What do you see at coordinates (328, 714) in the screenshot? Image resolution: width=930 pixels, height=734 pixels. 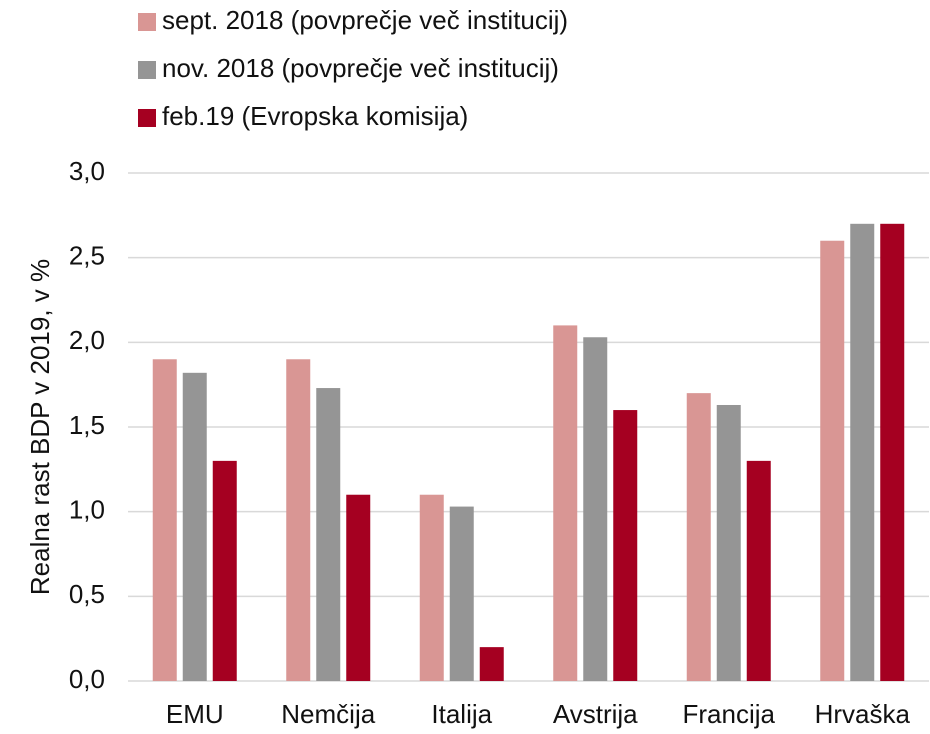 I see `x-tick-label: Nemčija` at bounding box center [328, 714].